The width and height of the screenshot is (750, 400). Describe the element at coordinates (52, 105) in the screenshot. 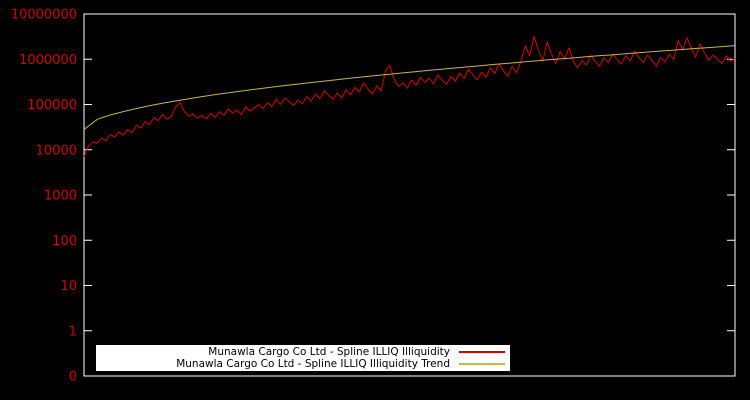

I see `y-axis-tick-label: 100000` at that location.